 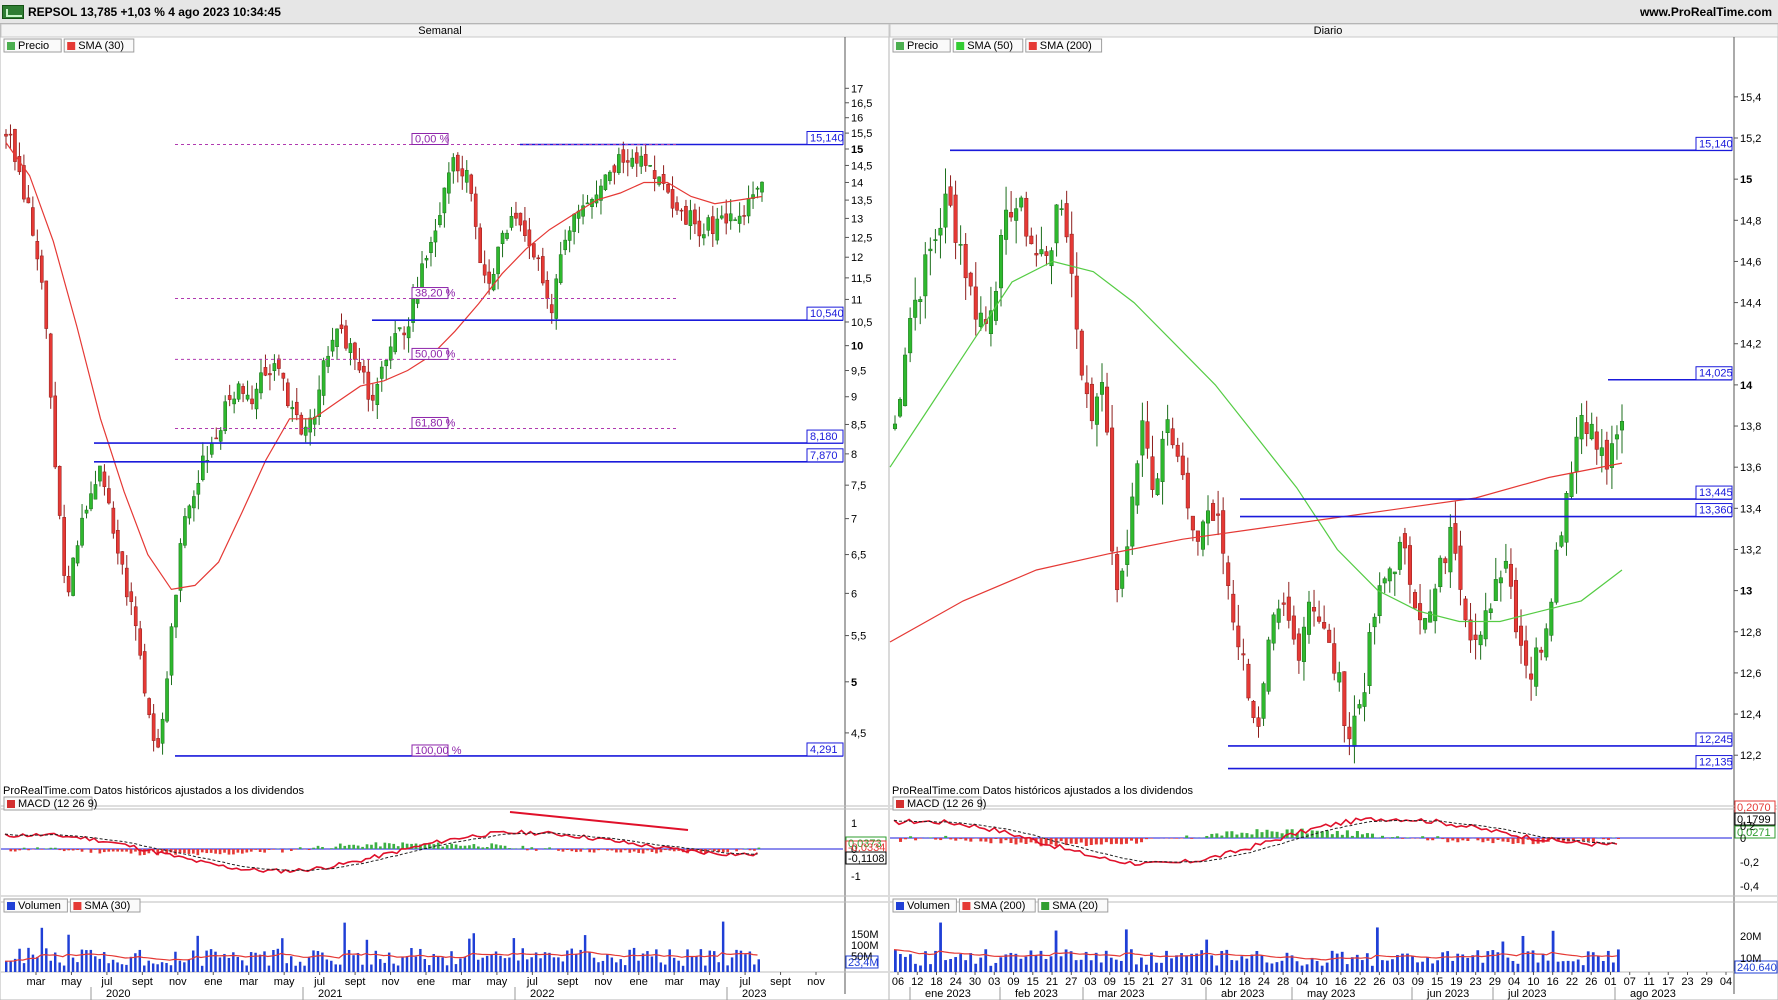 I want to click on y-tick-label: 13, so click(x=1746, y=592).